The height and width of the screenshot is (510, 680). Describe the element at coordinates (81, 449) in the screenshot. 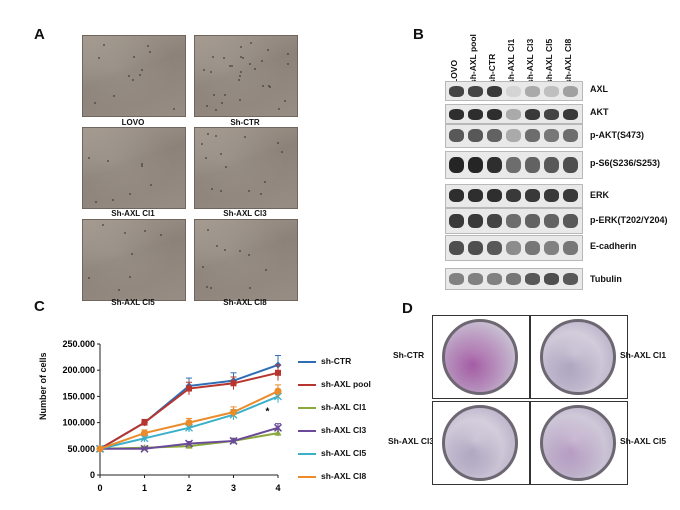

I see `y-tick-label: 50.000` at that location.